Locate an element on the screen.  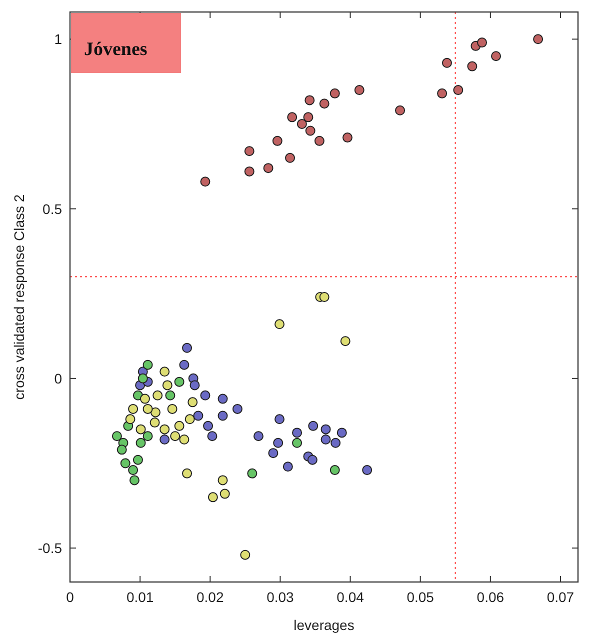
x-tick-label: 0.04 is located at coordinates (350, 597).